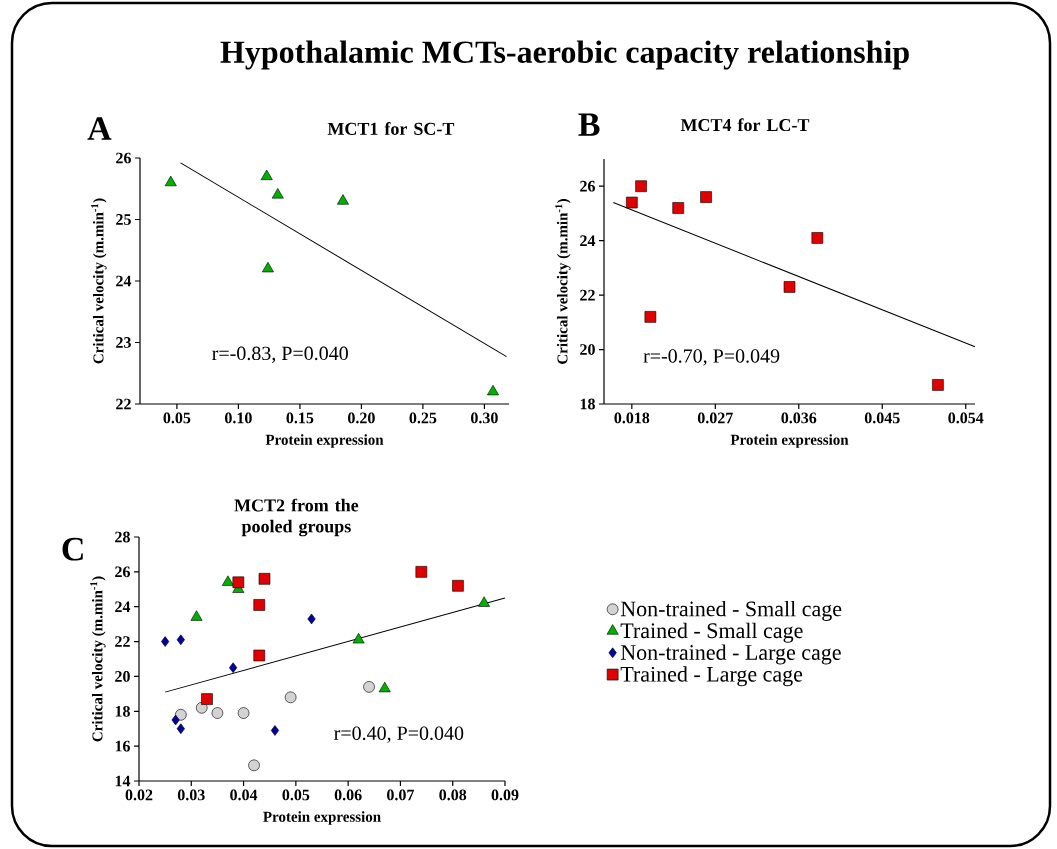 The height and width of the screenshot is (849, 1057). I want to click on x-tick-label: 0.018, so click(632, 418).